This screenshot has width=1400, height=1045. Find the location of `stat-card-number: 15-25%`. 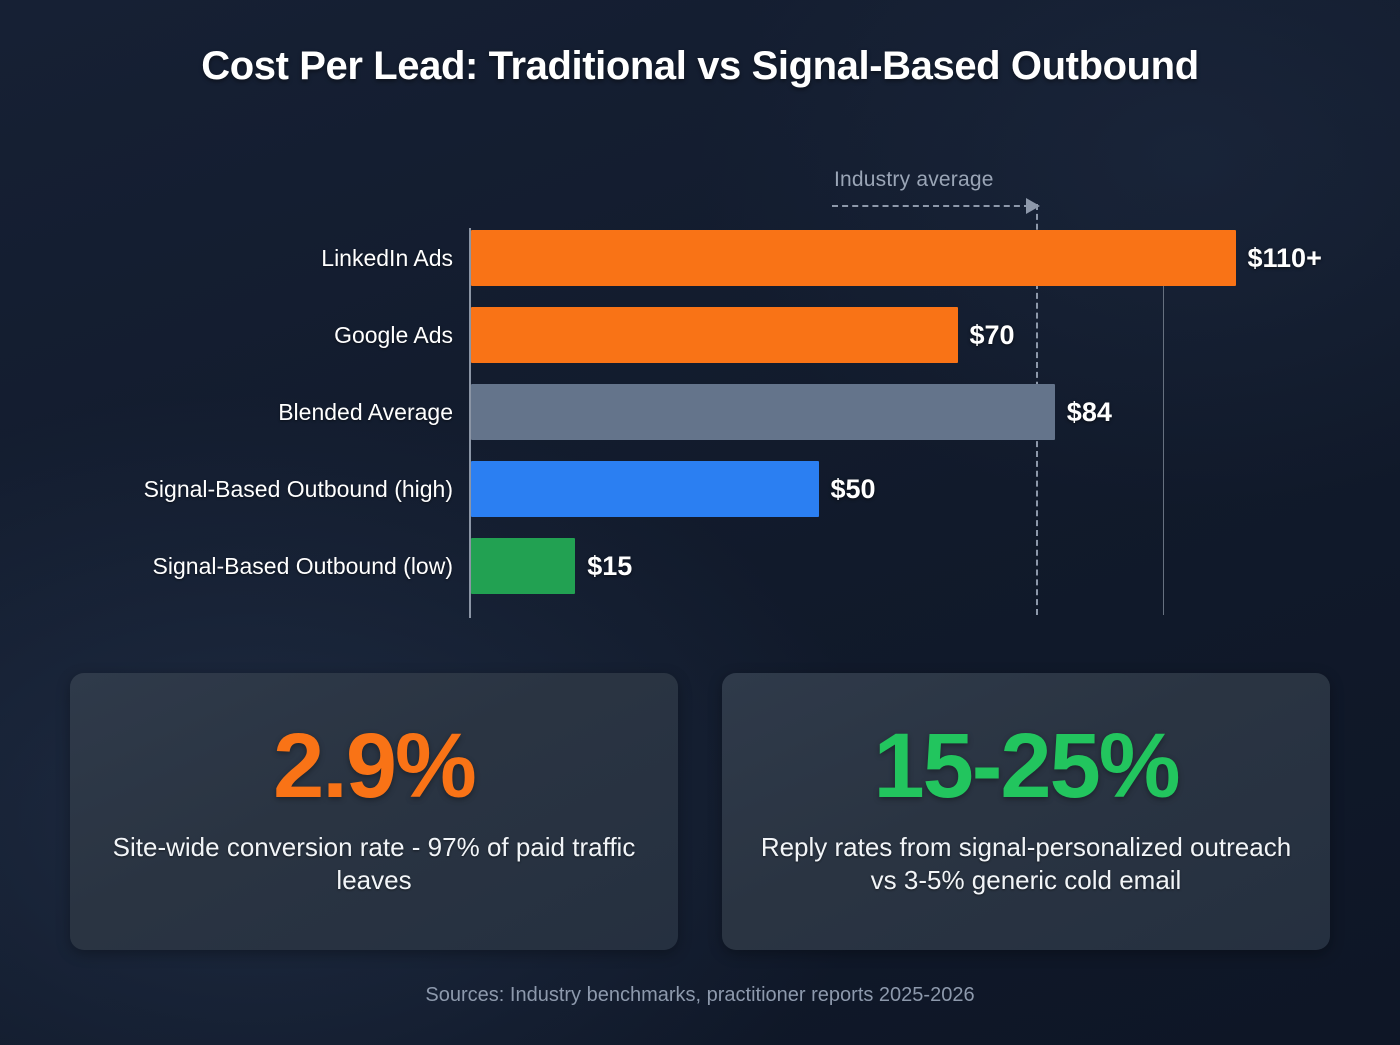

stat-card-number: 15-25% is located at coordinates (1026, 765).